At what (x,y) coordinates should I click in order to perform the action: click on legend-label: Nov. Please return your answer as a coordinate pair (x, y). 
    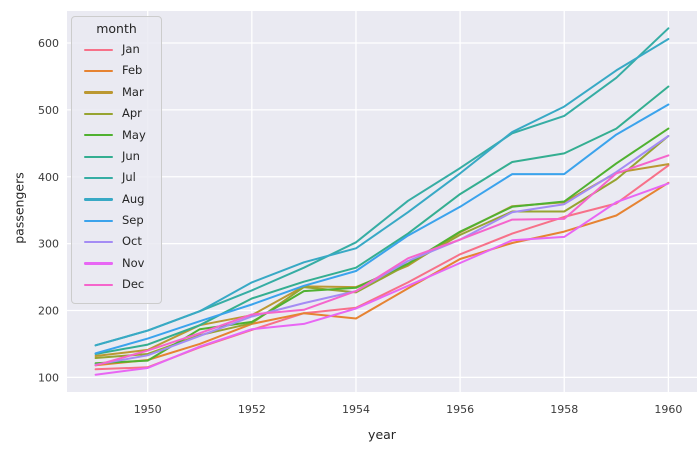
    Looking at the image, I should click on (133, 262).